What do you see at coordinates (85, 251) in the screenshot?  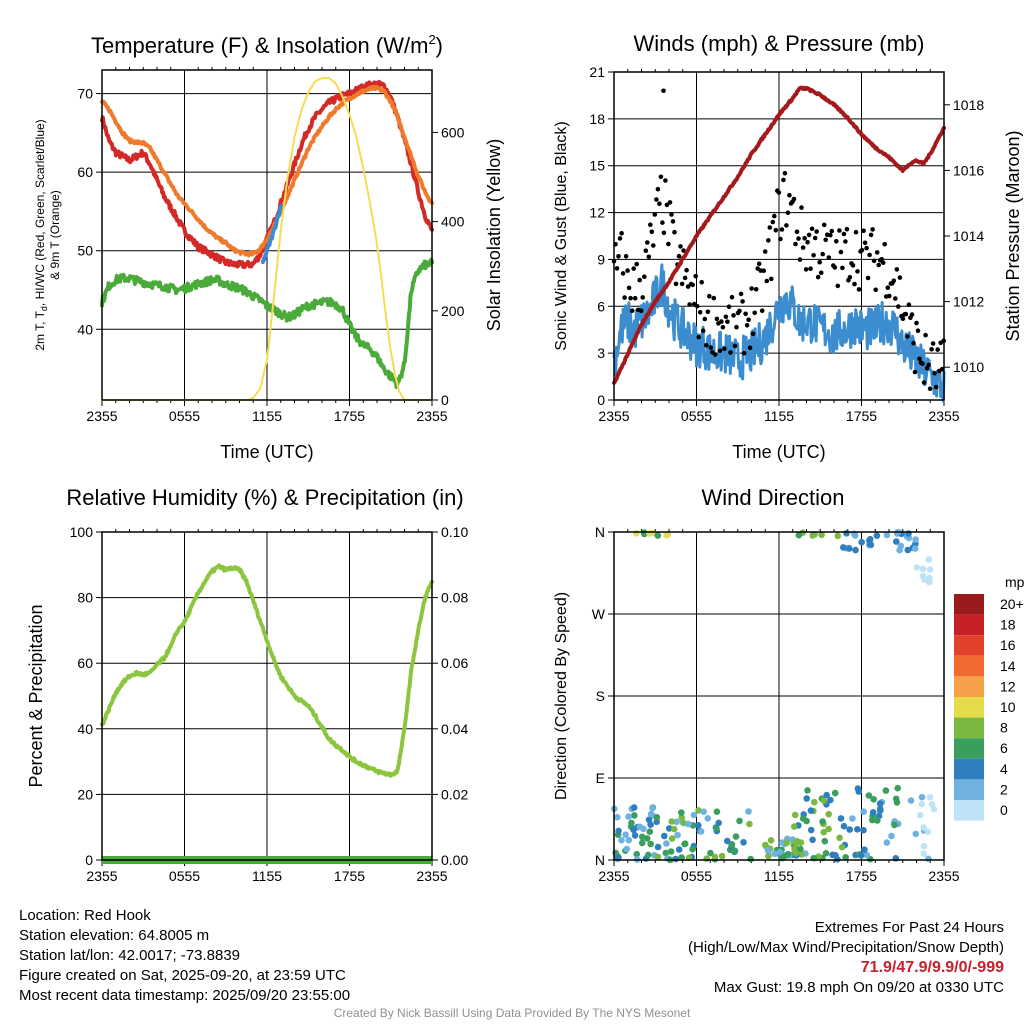 I see `y-tick-label: 50` at bounding box center [85, 251].